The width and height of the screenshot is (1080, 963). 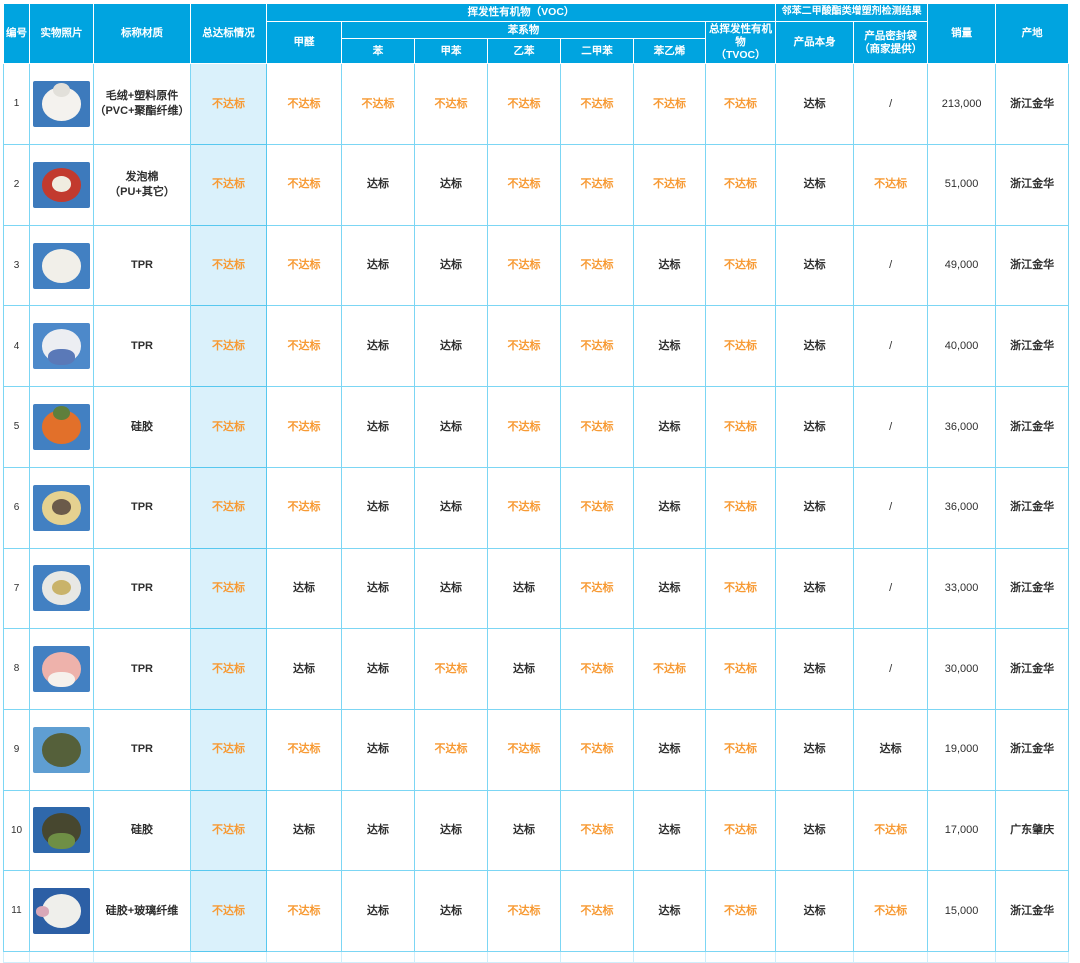 I want to click on empty-partial-row, so click(x=536, y=956).